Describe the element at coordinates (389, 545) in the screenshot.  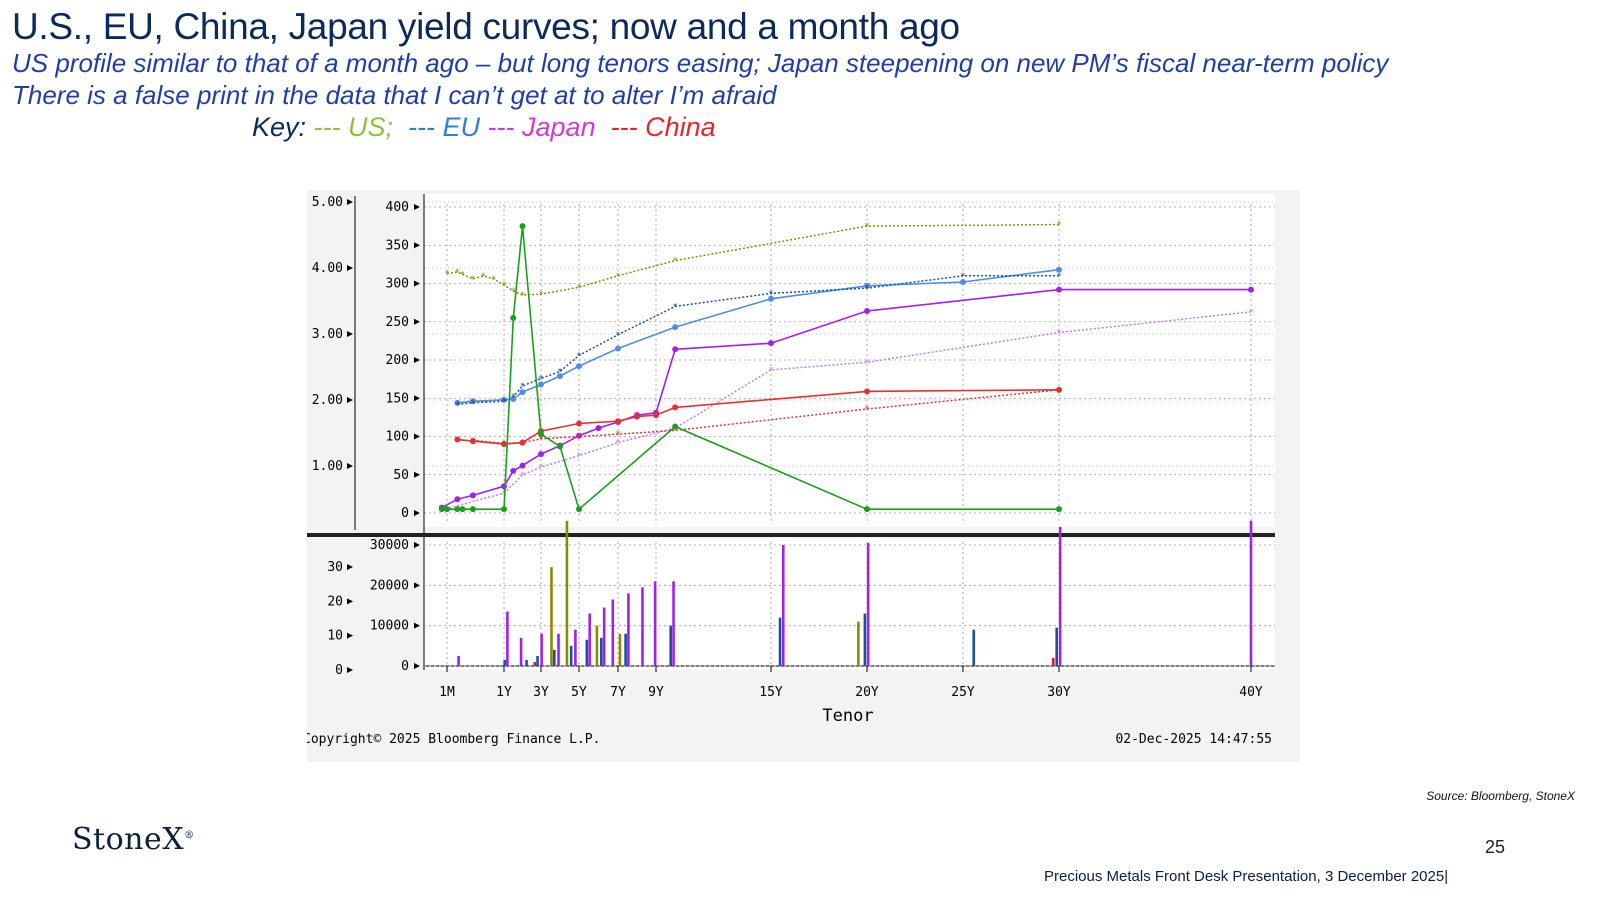
I see `lower-right-axis-tick-label: 30000` at that location.